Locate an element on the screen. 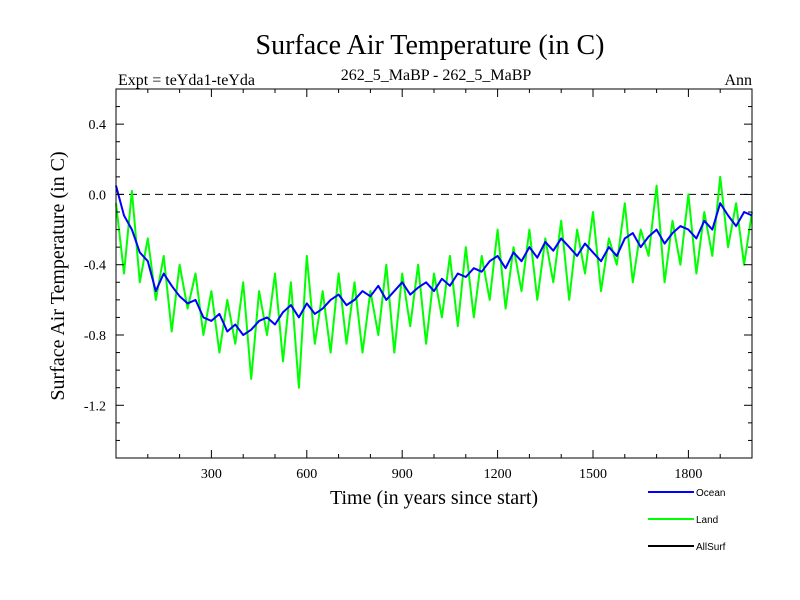 This screenshot has width=800, height=600. x-tick-label-1800: 1800 is located at coordinates (688, 474).